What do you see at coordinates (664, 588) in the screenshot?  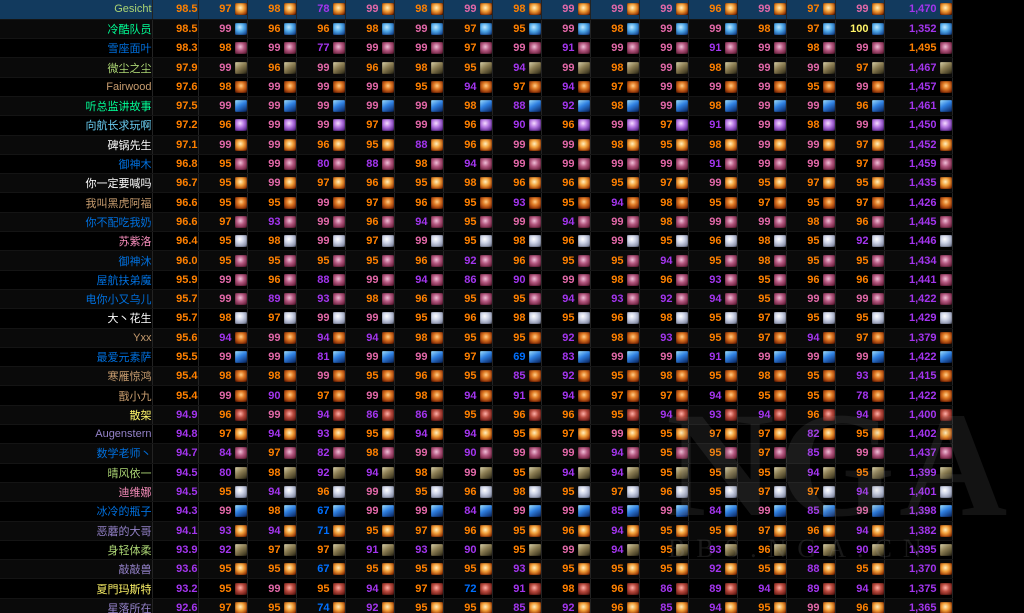 I see `boss-parse-cell: 86` at bounding box center [664, 588].